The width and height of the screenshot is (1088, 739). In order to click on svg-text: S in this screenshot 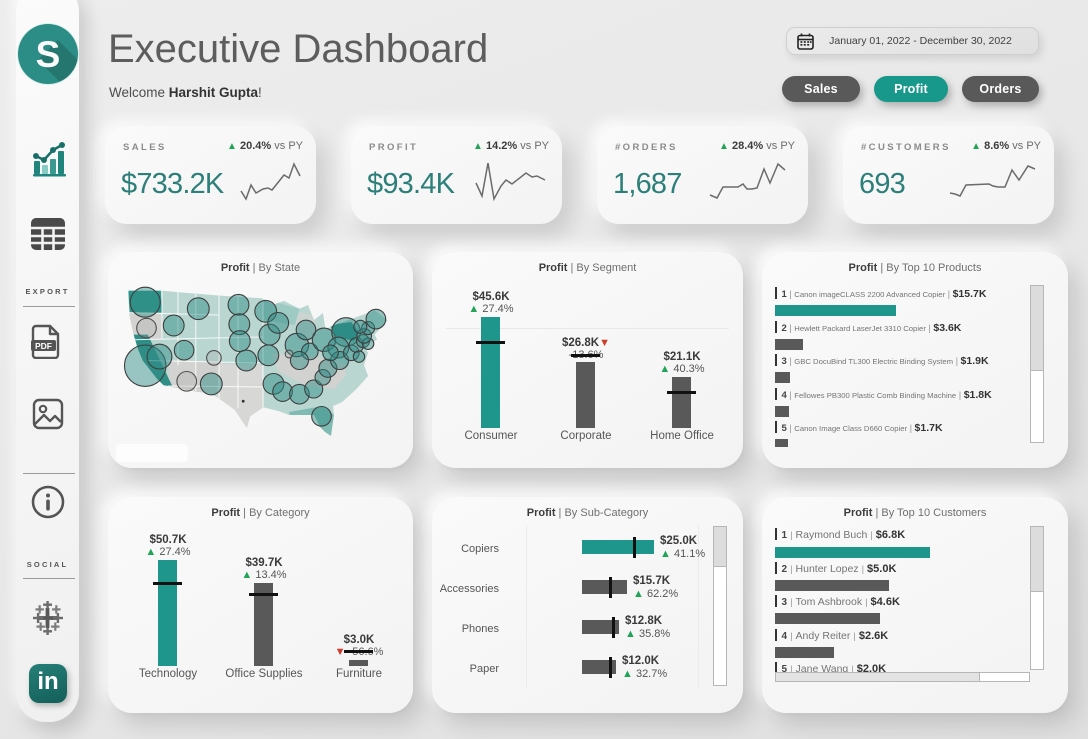, I will do `click(48, 54)`.